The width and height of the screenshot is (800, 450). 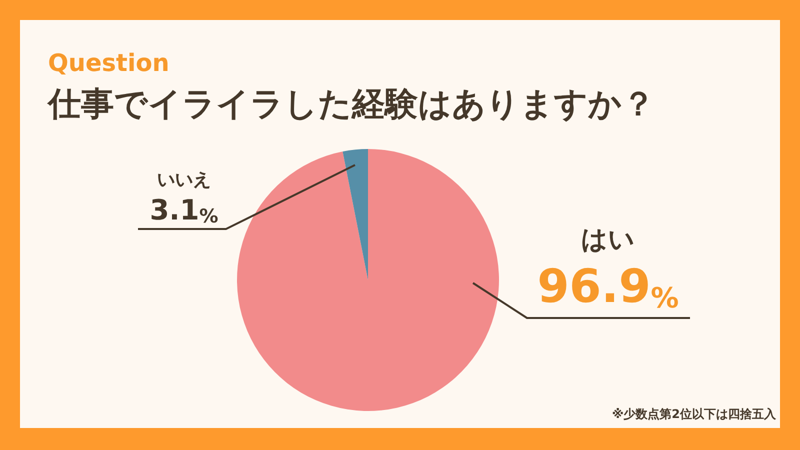 I want to click on slice-label: はい, so click(x=608, y=240).